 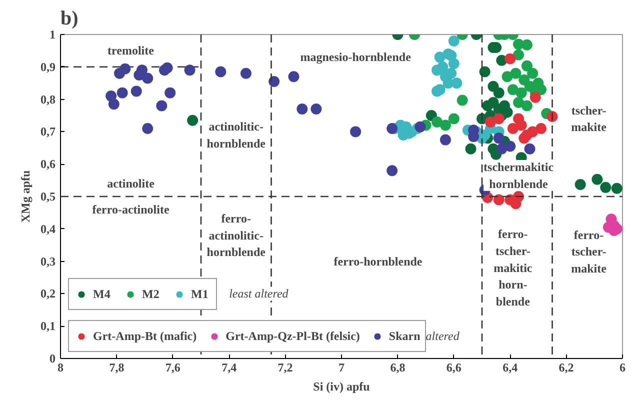 I want to click on y-tick-label: 0, so click(x=53, y=359).